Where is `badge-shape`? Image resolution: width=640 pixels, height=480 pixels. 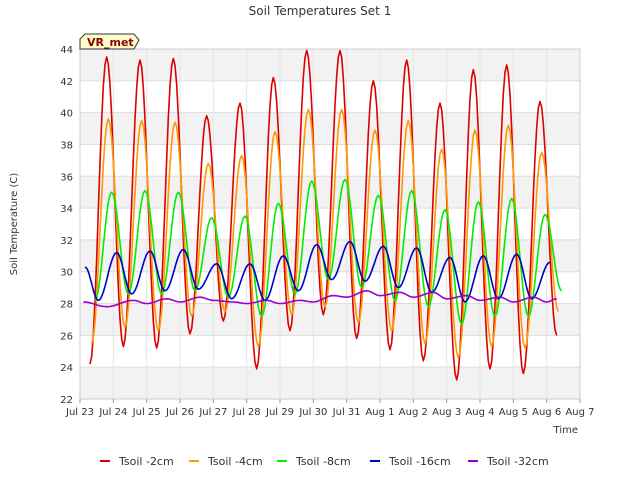
badge-shape is located at coordinates (109, 41).